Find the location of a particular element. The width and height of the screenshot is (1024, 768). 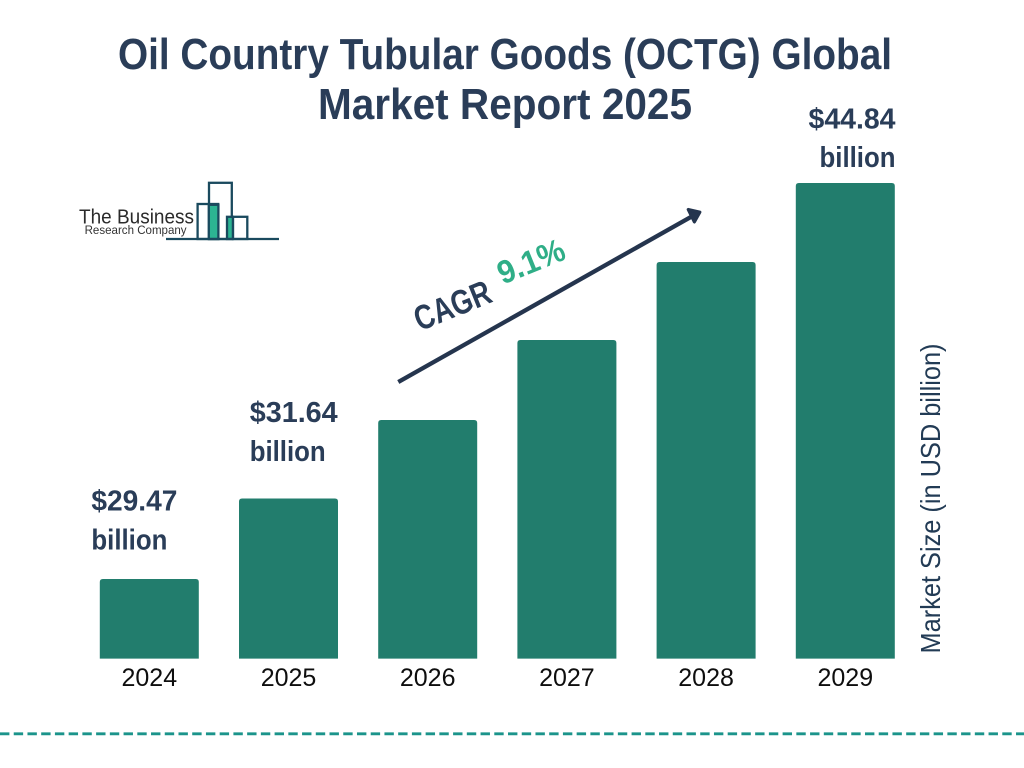

svg-text: The Business is located at coordinates (136, 216).